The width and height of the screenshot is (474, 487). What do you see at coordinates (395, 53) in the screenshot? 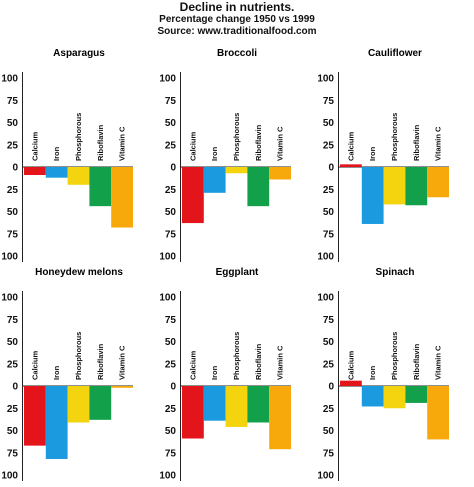
I see `panel-title: Cauliflower` at bounding box center [395, 53].